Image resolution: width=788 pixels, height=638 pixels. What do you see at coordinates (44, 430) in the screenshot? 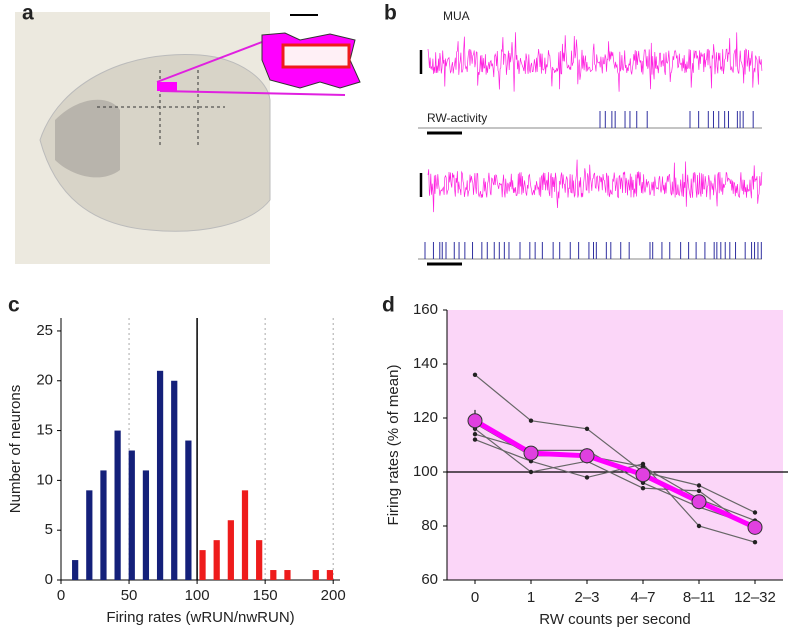
I see `y-tick-label: 15` at bounding box center [44, 430].